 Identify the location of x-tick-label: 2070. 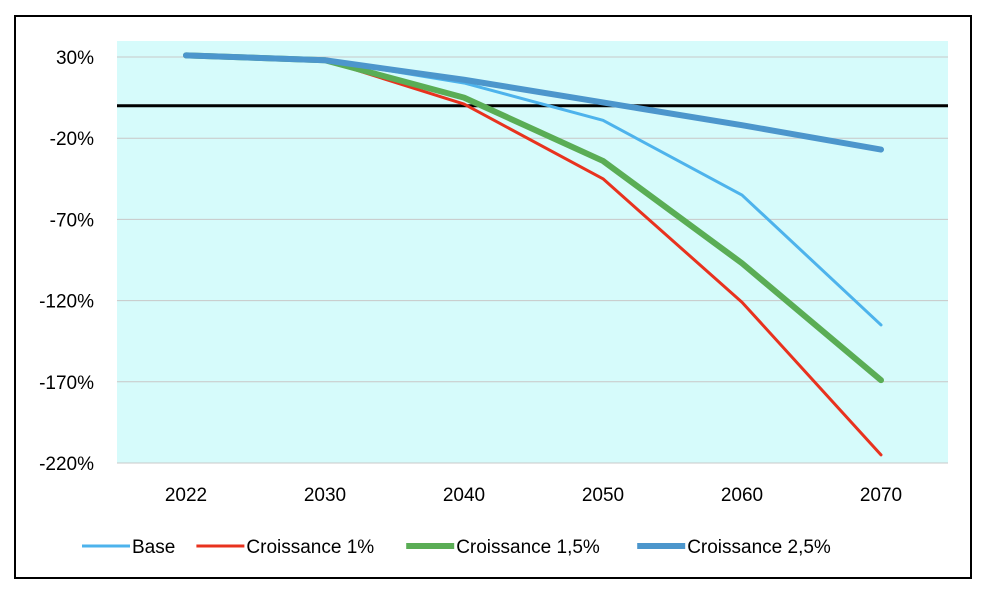
(881, 495).